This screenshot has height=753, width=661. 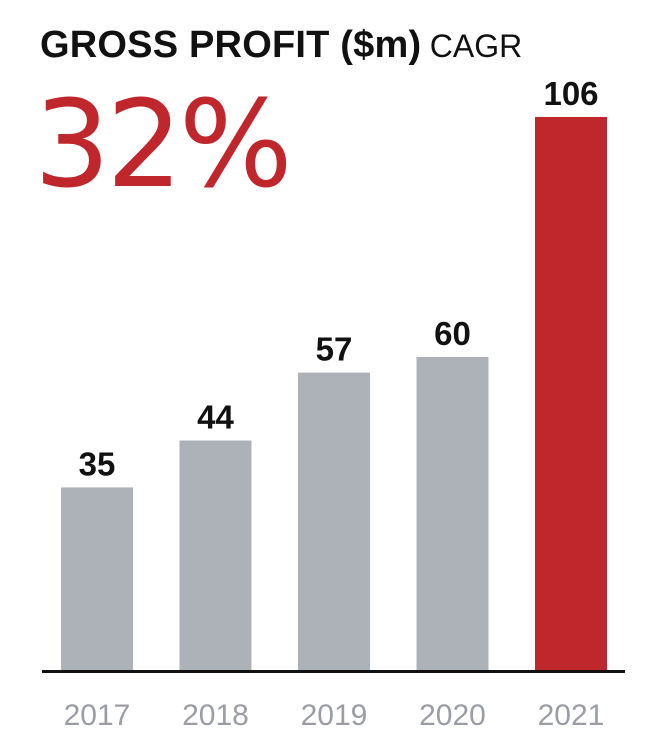 I want to click on x-tick-label-2019: 2019, so click(x=334, y=715).